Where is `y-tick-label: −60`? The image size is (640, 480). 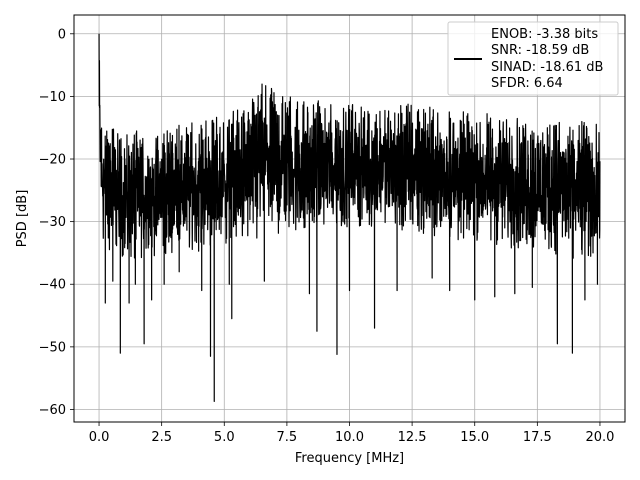 y-tick-label: −60 is located at coordinates (52, 410).